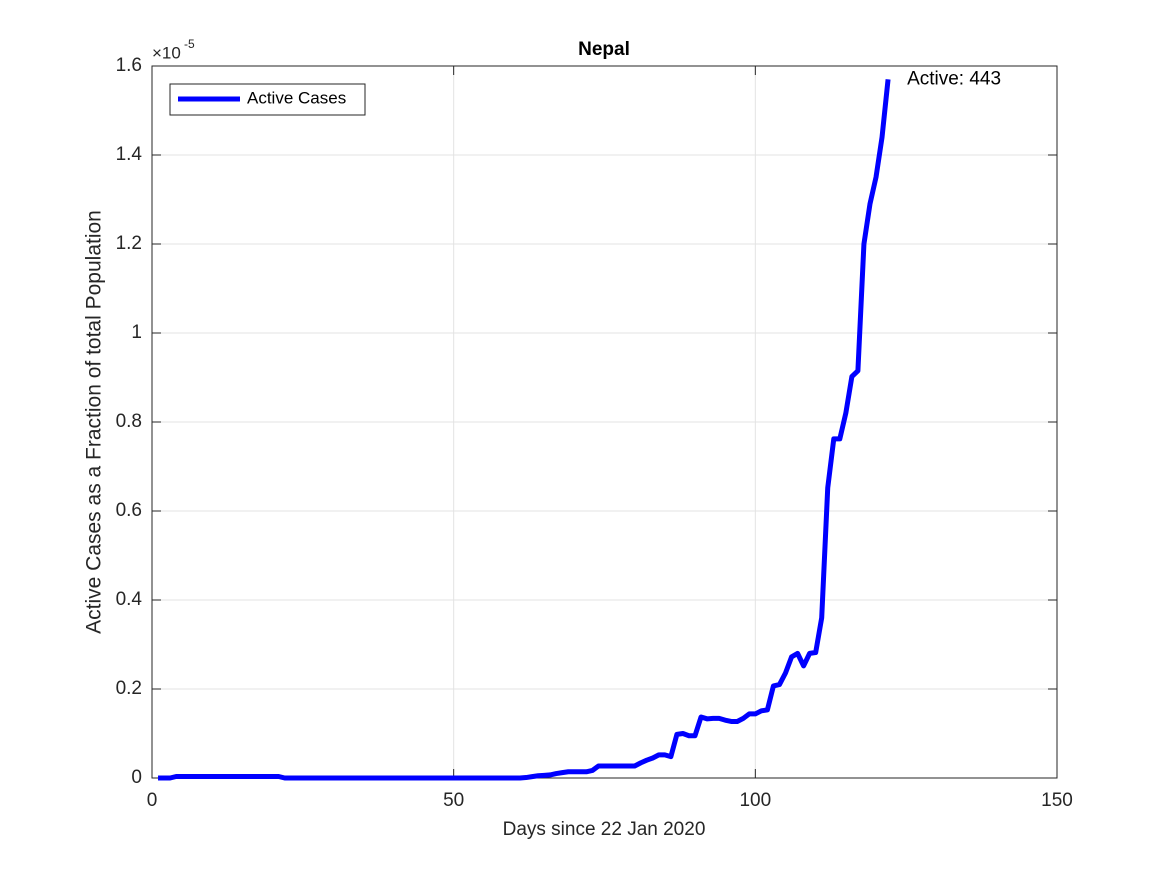  What do you see at coordinates (453, 800) in the screenshot?
I see `x-tick-label: 50` at bounding box center [453, 800].